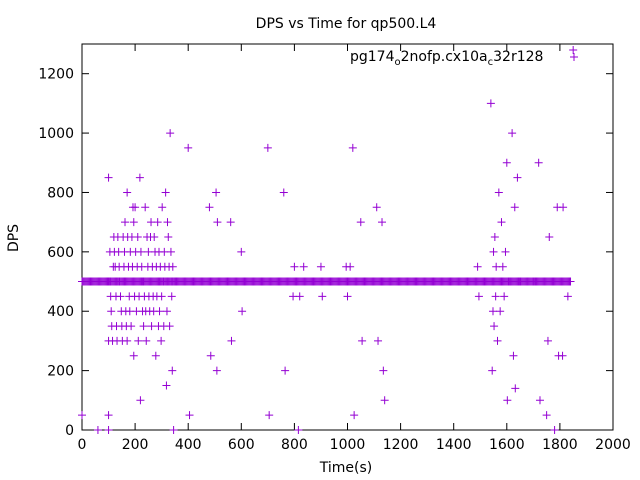 This screenshot has width=640, height=480. I want to click on x-tick-label: 800, so click(294, 445).